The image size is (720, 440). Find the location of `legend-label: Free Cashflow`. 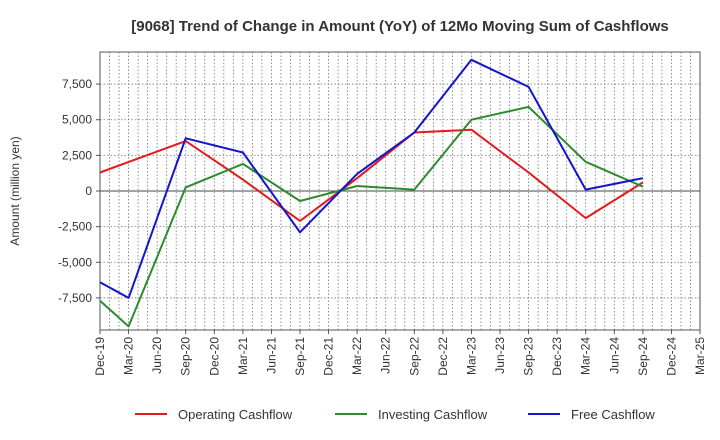

legend-label: Free Cashflow is located at coordinates (613, 414).